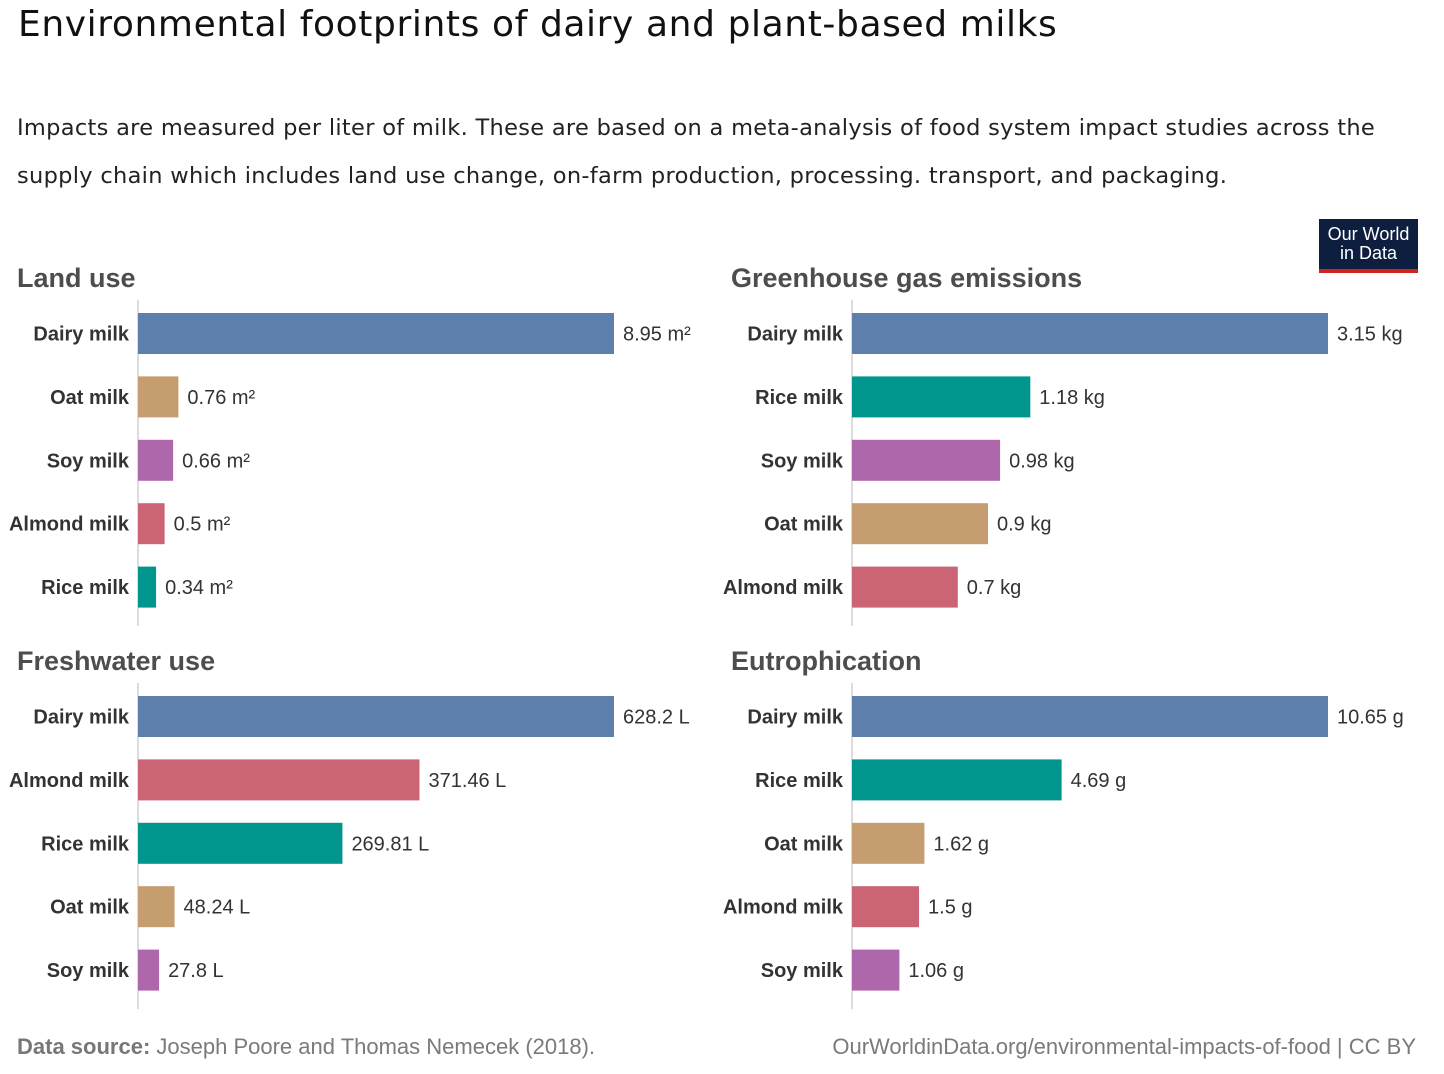 The width and height of the screenshot is (1444, 1074). Describe the element at coordinates (1042, 461) in the screenshot. I see `value-label-soy-milk: 0.98 kg` at that location.